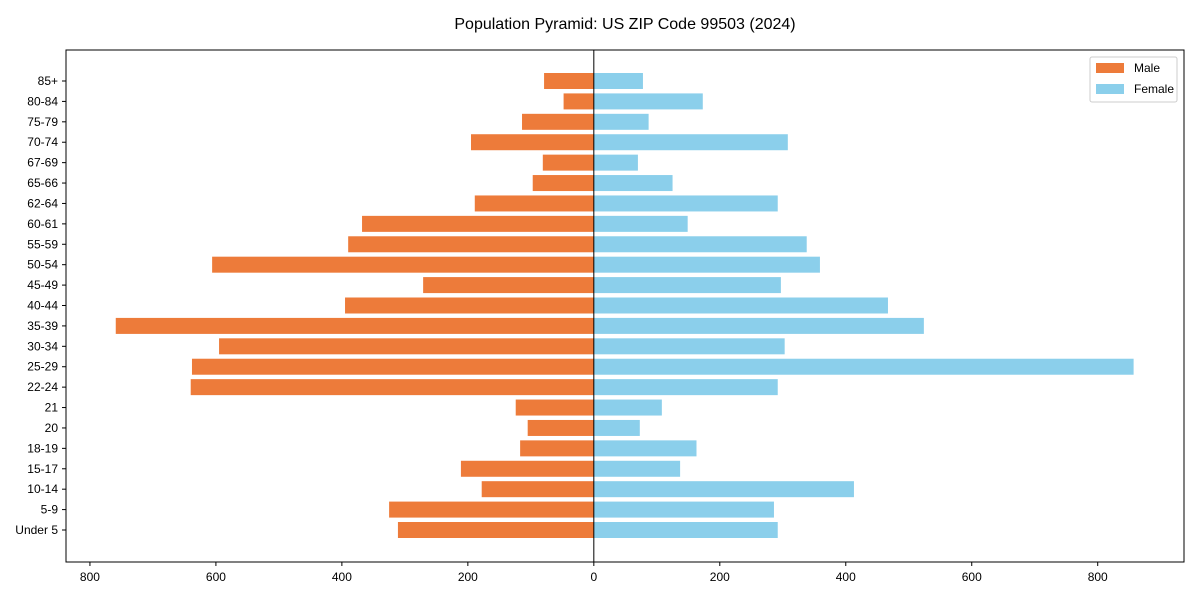 This screenshot has width=1200, height=600. Describe the element at coordinates (52, 408) in the screenshot. I see `y-tick-label: 21` at that location.